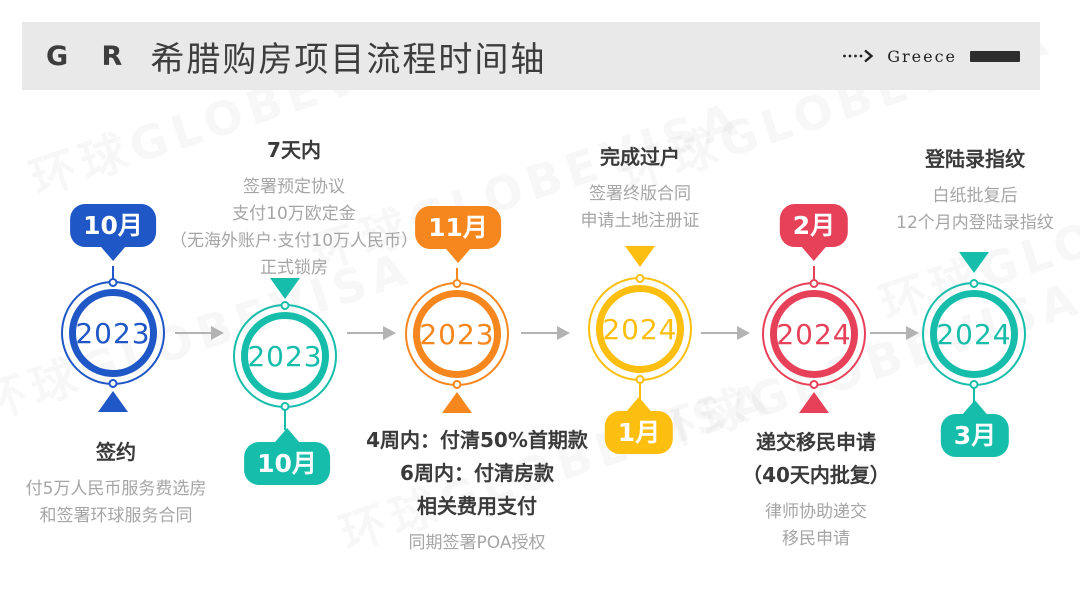 The image size is (1080, 608). I want to click on node-details: 同期签署POA授权, so click(477, 543).